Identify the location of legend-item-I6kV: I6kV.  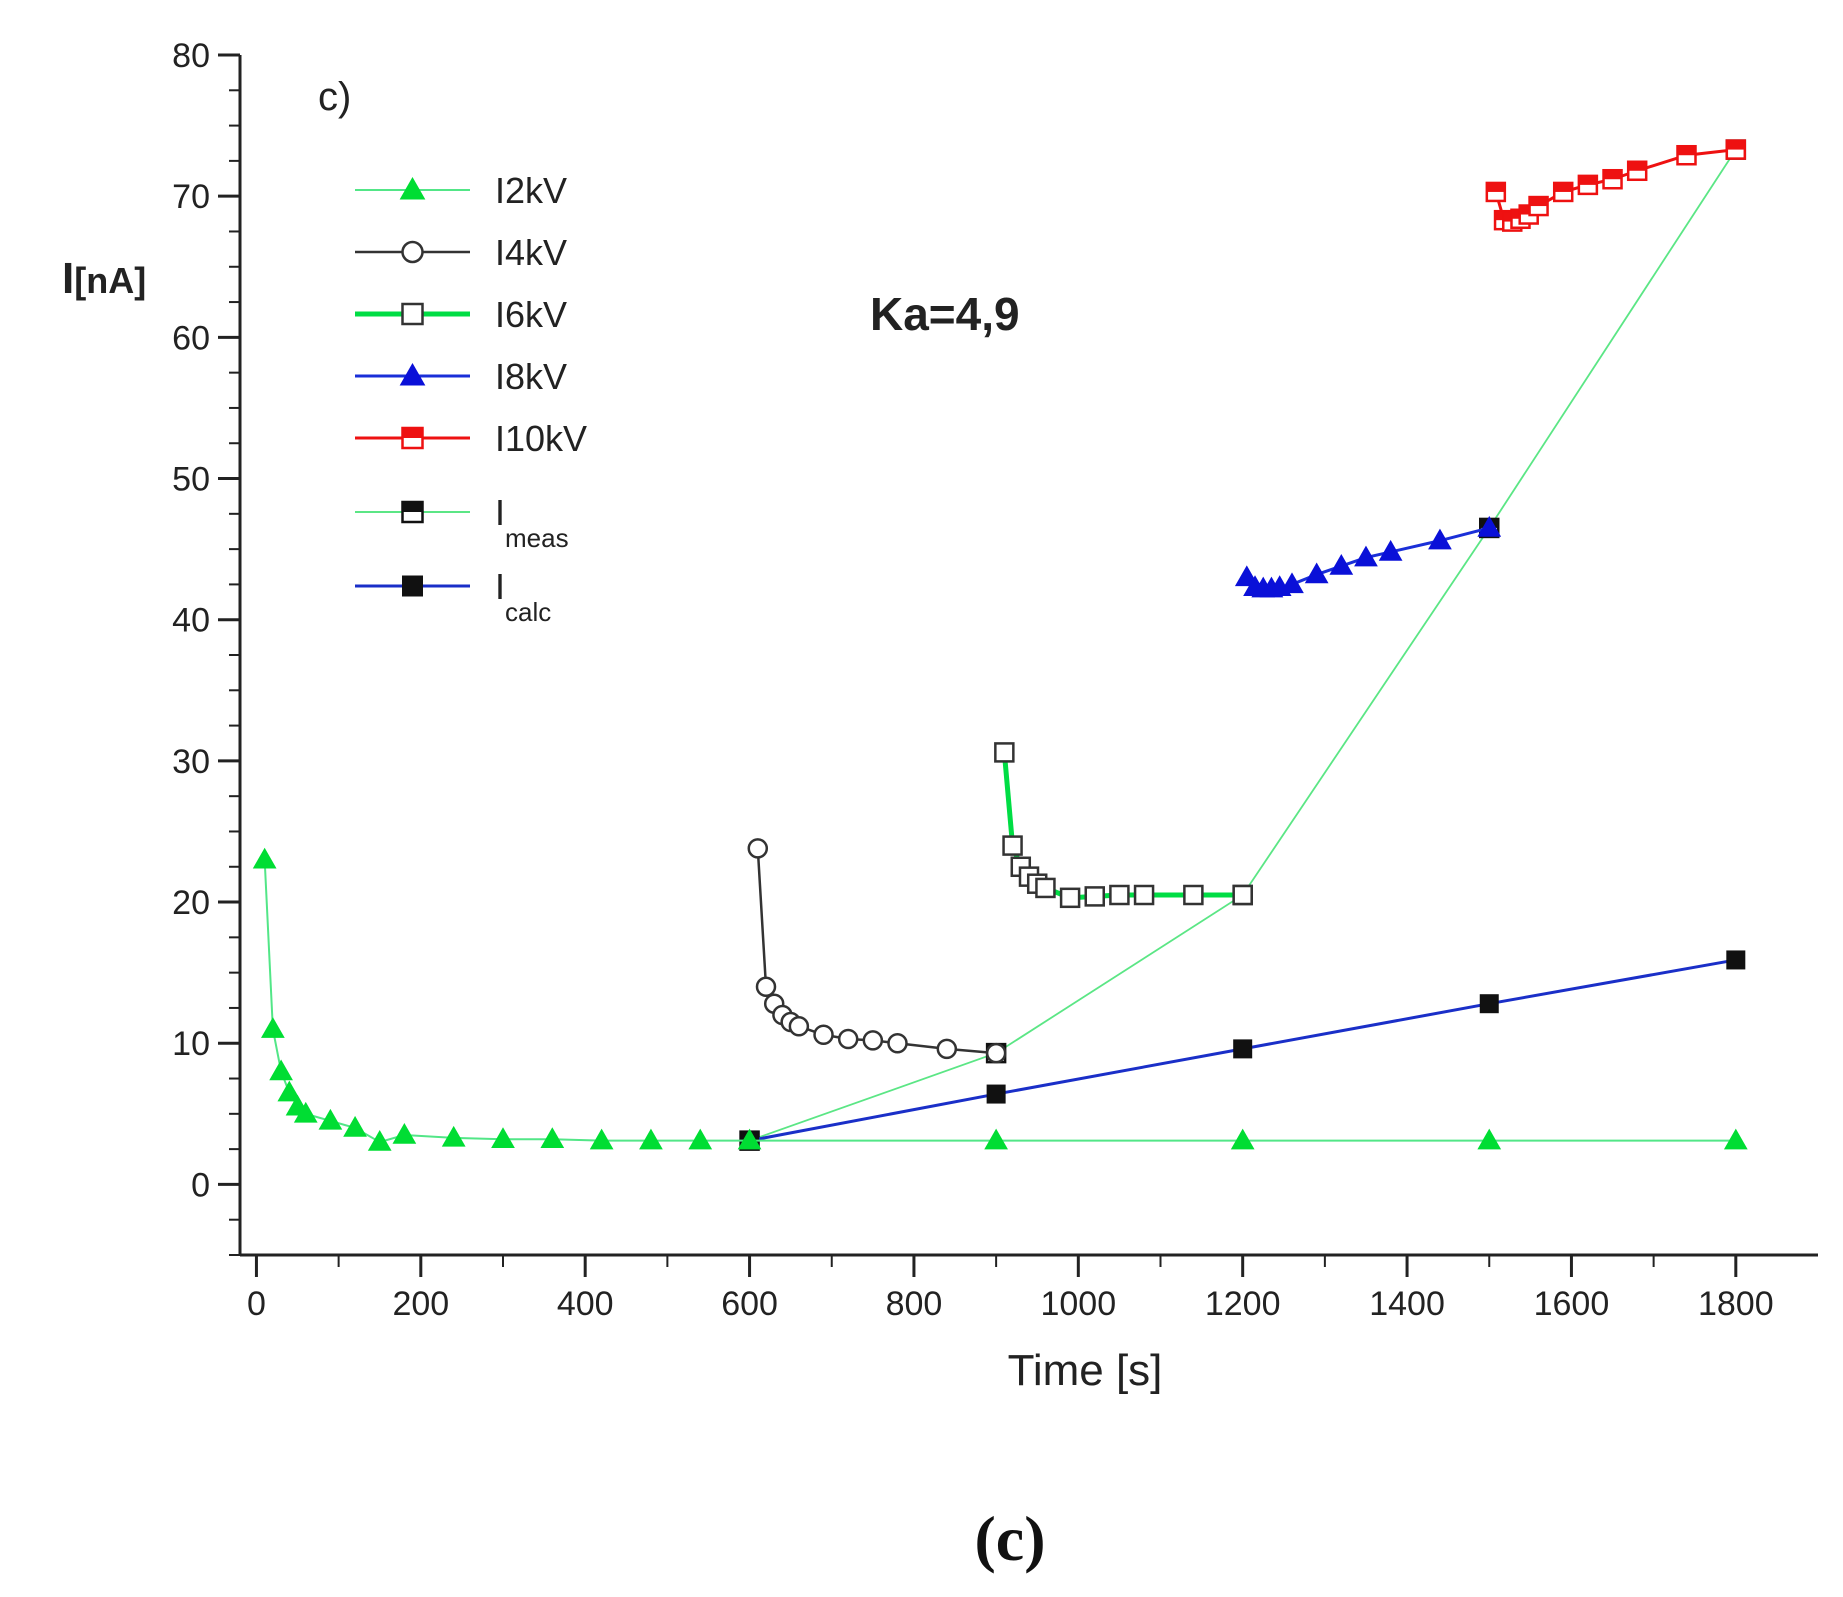
(461, 314).